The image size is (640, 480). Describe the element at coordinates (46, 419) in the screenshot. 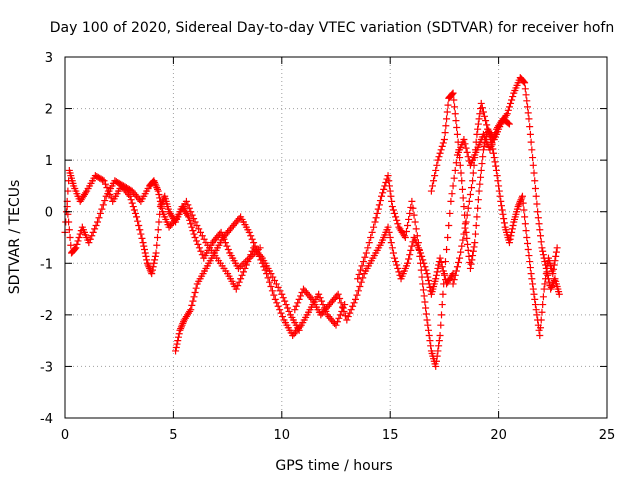

I see `y-tick-label: -4` at that location.